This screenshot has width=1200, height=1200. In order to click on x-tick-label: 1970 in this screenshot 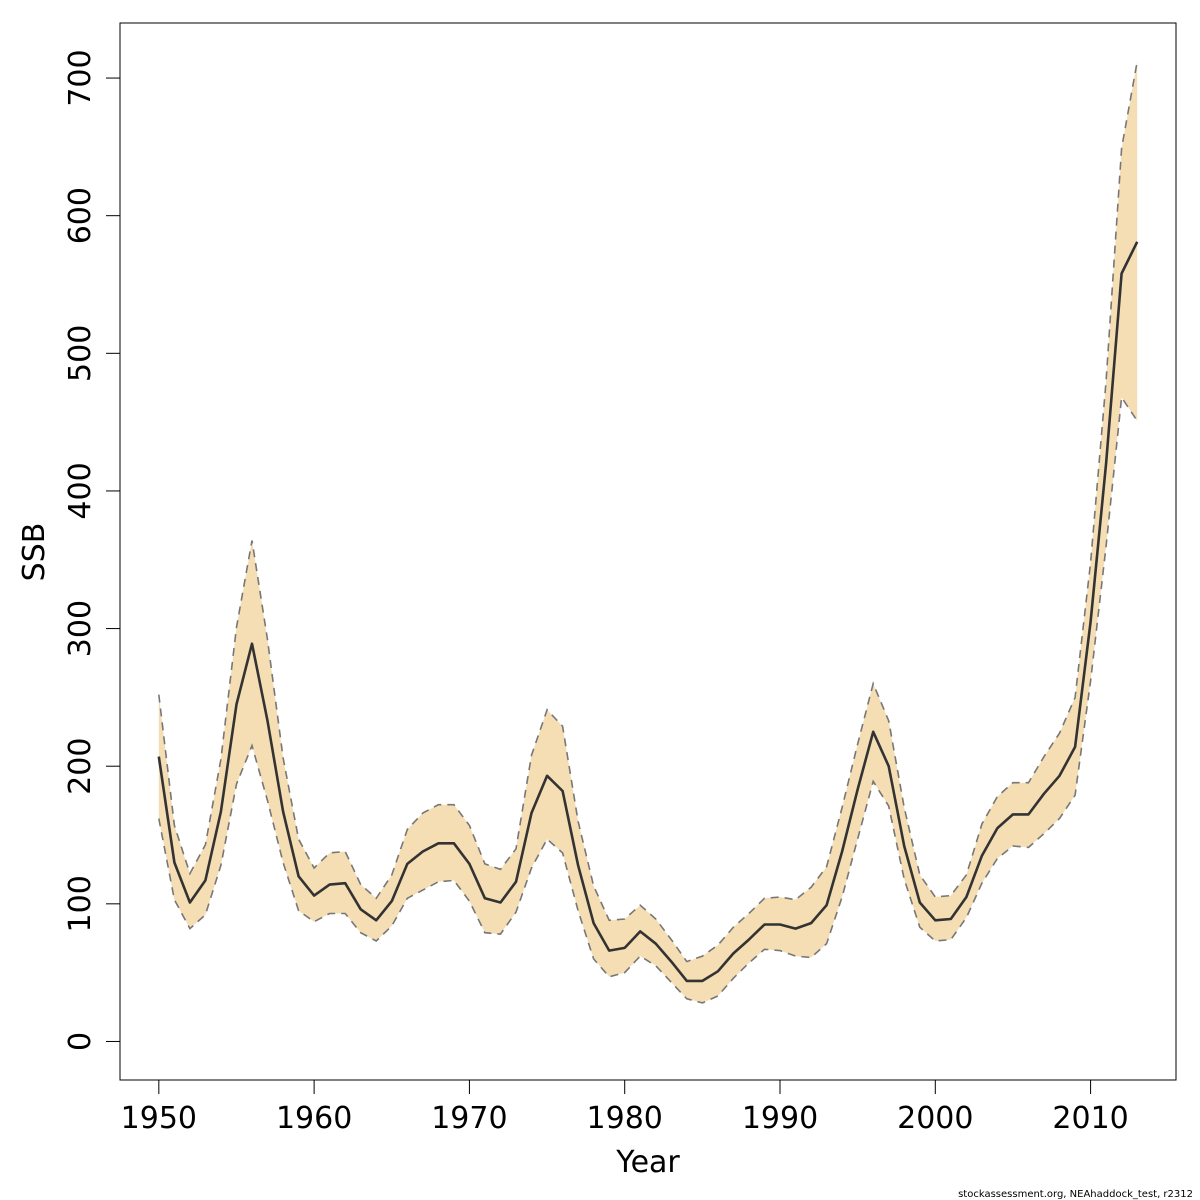, I will do `click(469, 1118)`.